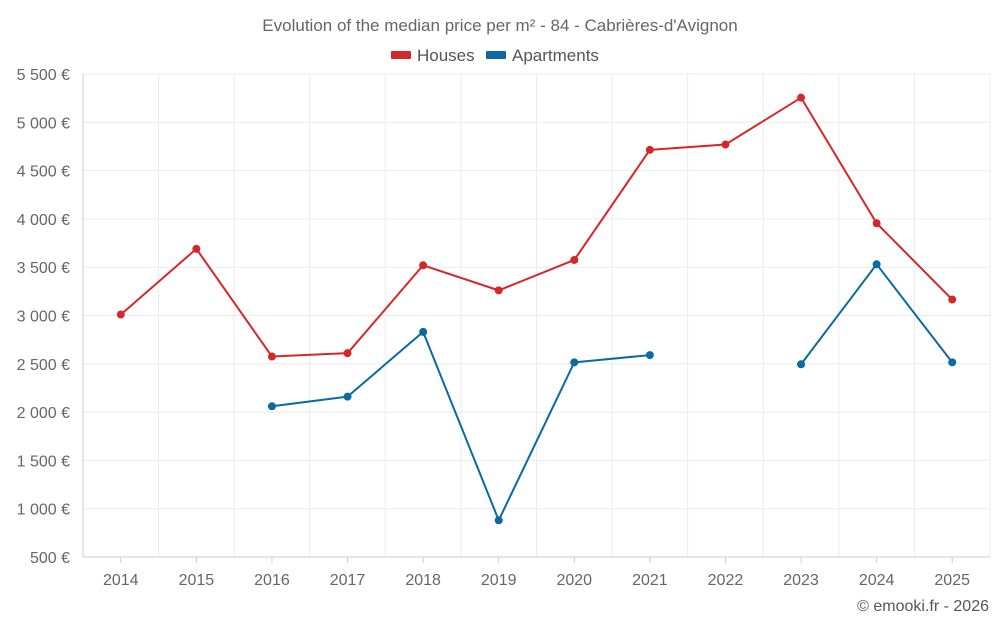  I want to click on y-tick-label: 1 000 €, so click(43, 510).